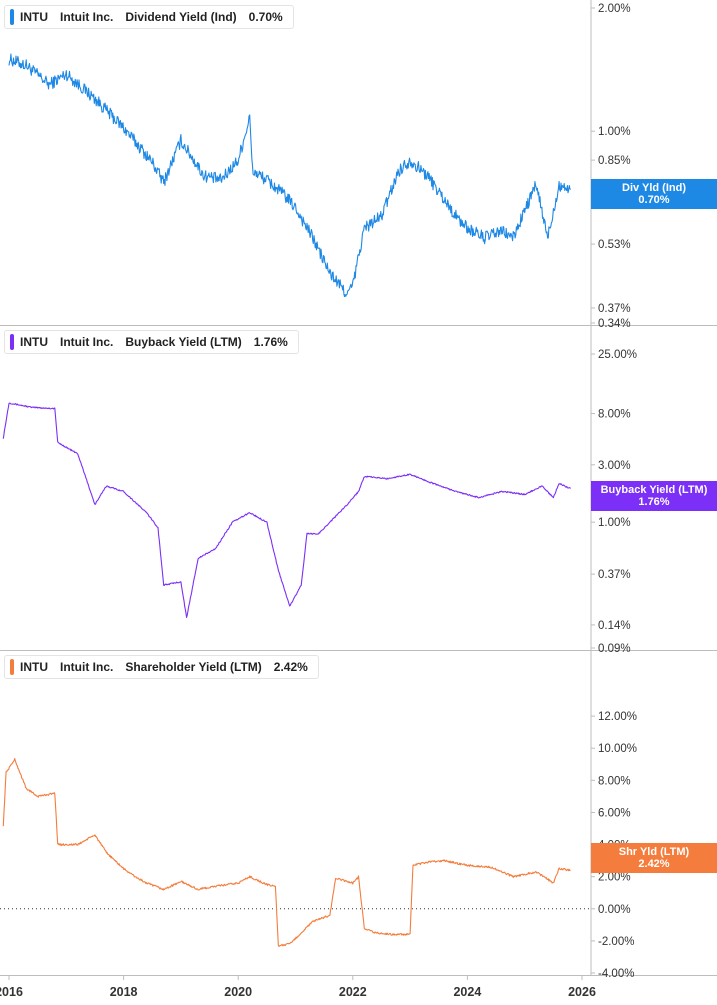 Image resolution: width=717 pixels, height=1005 pixels. I want to click on shareholder-yield-value-flag: Shr Yld (LTM) 2.42%, so click(654, 858).